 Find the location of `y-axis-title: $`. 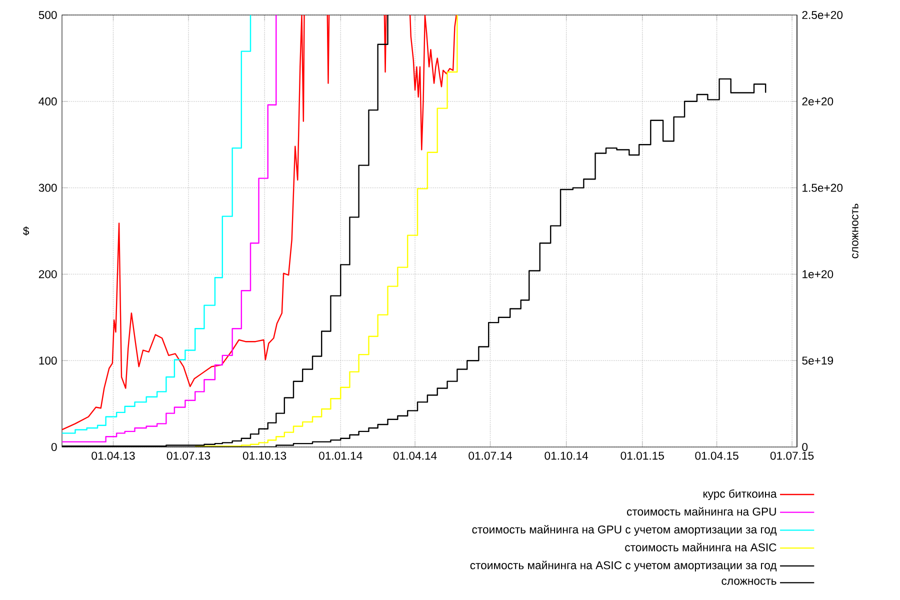

y-axis-title: $ is located at coordinates (26, 231).